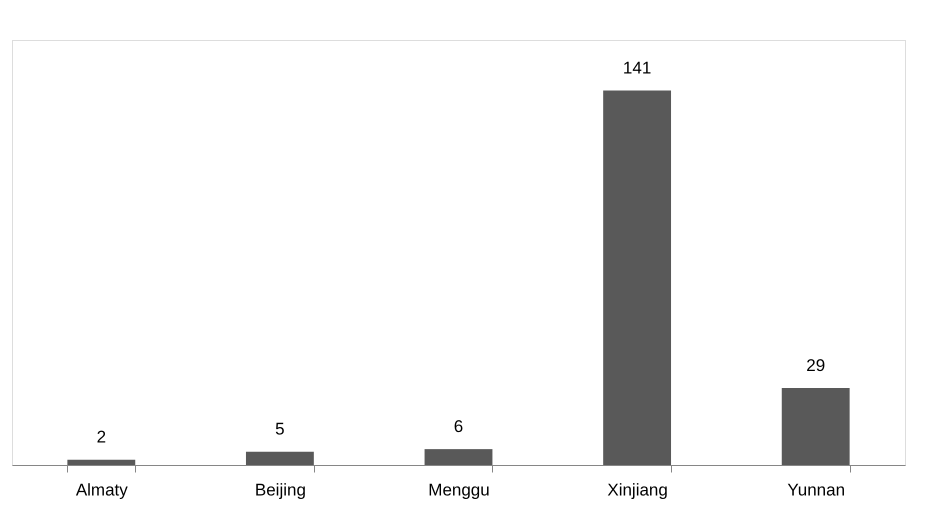 This screenshot has width=925, height=531. I want to click on data-label: 29, so click(816, 365).